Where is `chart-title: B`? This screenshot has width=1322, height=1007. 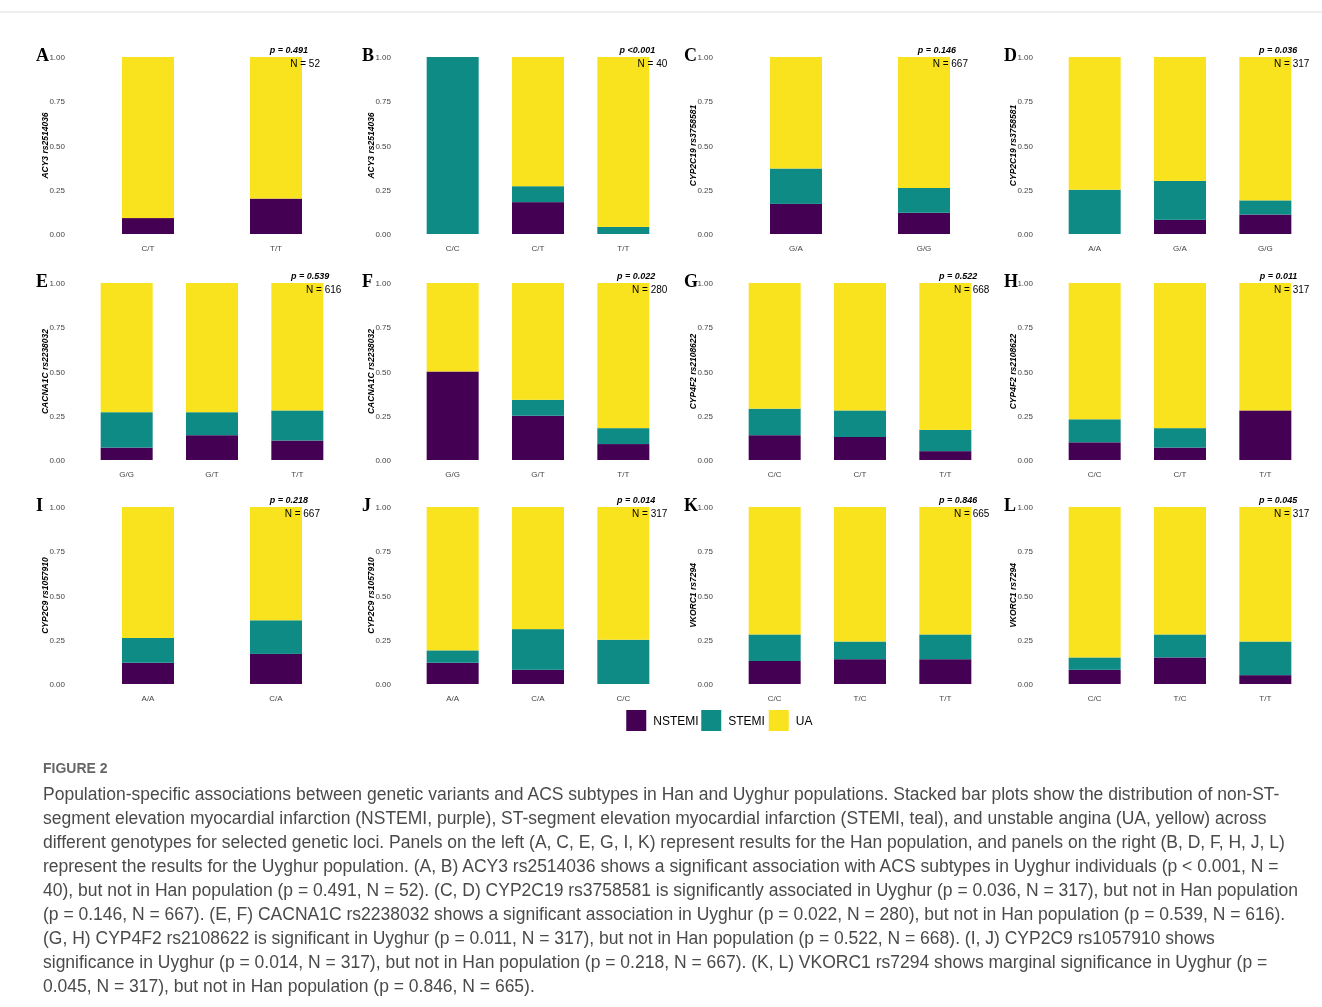 chart-title: B is located at coordinates (368, 55).